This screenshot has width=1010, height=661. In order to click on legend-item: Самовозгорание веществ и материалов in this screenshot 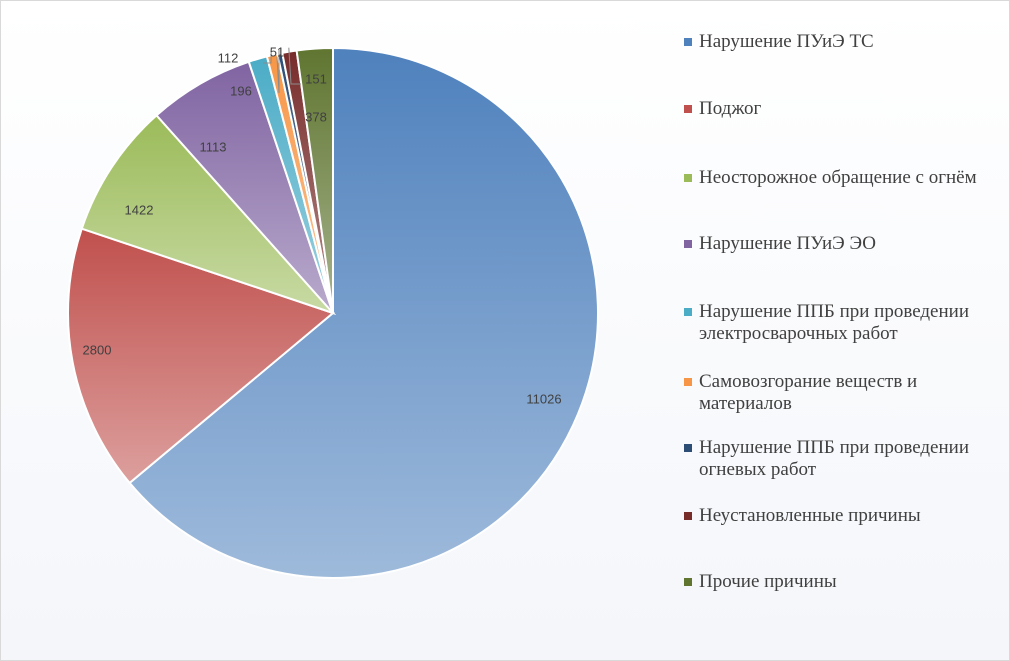, I will do `click(841, 393)`.